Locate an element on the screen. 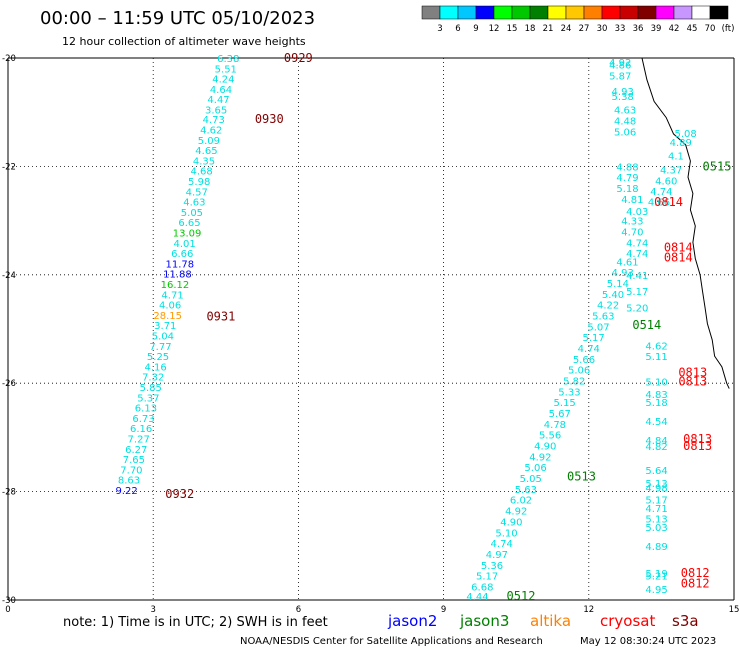 This screenshot has width=740, height=650. colorbar-tick-label: (ft) is located at coordinates (728, 29).